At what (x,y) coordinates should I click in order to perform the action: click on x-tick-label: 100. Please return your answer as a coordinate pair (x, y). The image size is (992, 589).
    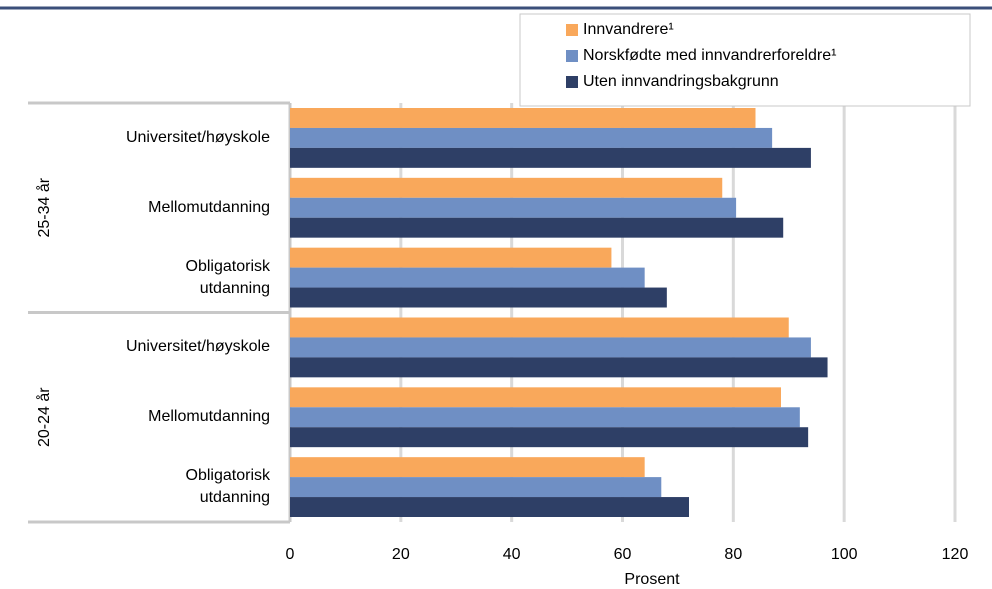
    Looking at the image, I should click on (844, 554).